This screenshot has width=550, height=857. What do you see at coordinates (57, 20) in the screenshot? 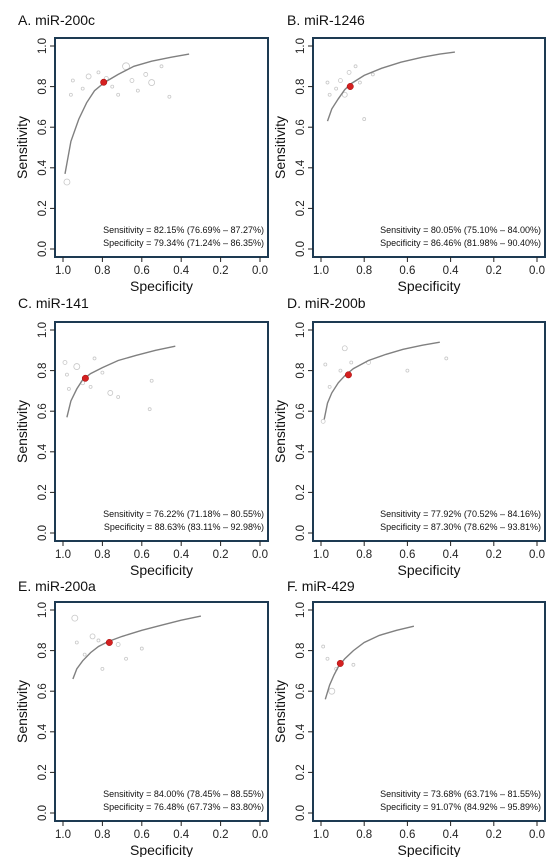
I see `panel-title: A. miR-200c` at bounding box center [57, 20].